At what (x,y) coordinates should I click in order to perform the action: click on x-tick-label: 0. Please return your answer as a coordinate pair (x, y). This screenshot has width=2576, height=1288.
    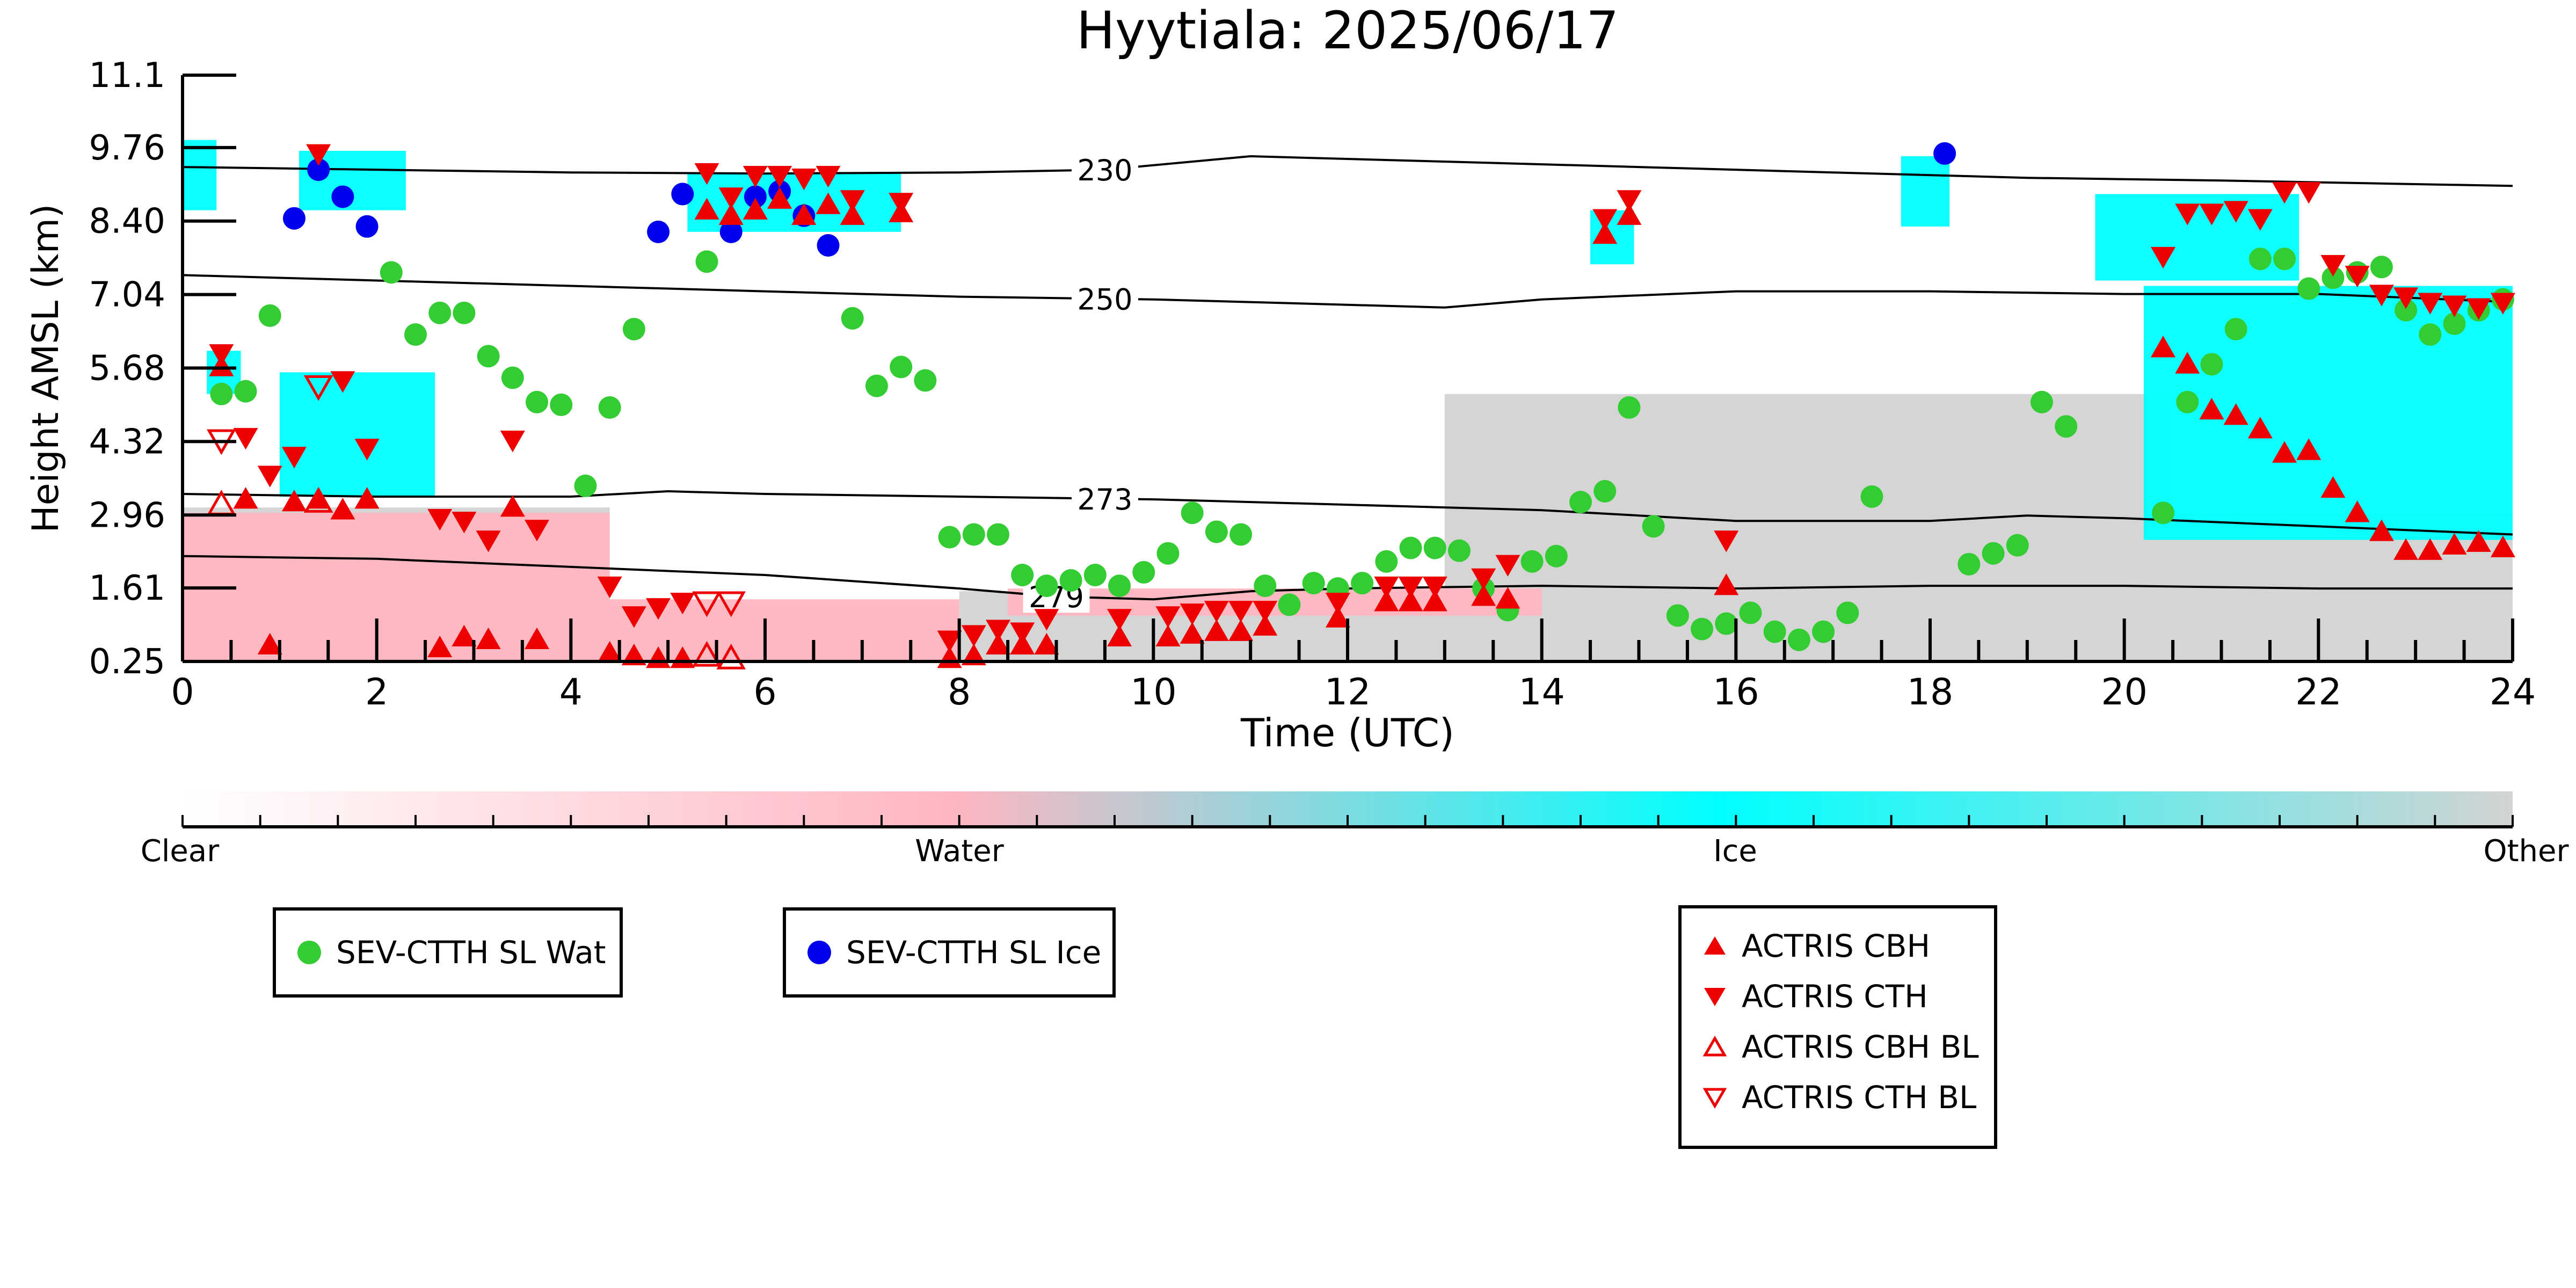
    Looking at the image, I should click on (182, 692).